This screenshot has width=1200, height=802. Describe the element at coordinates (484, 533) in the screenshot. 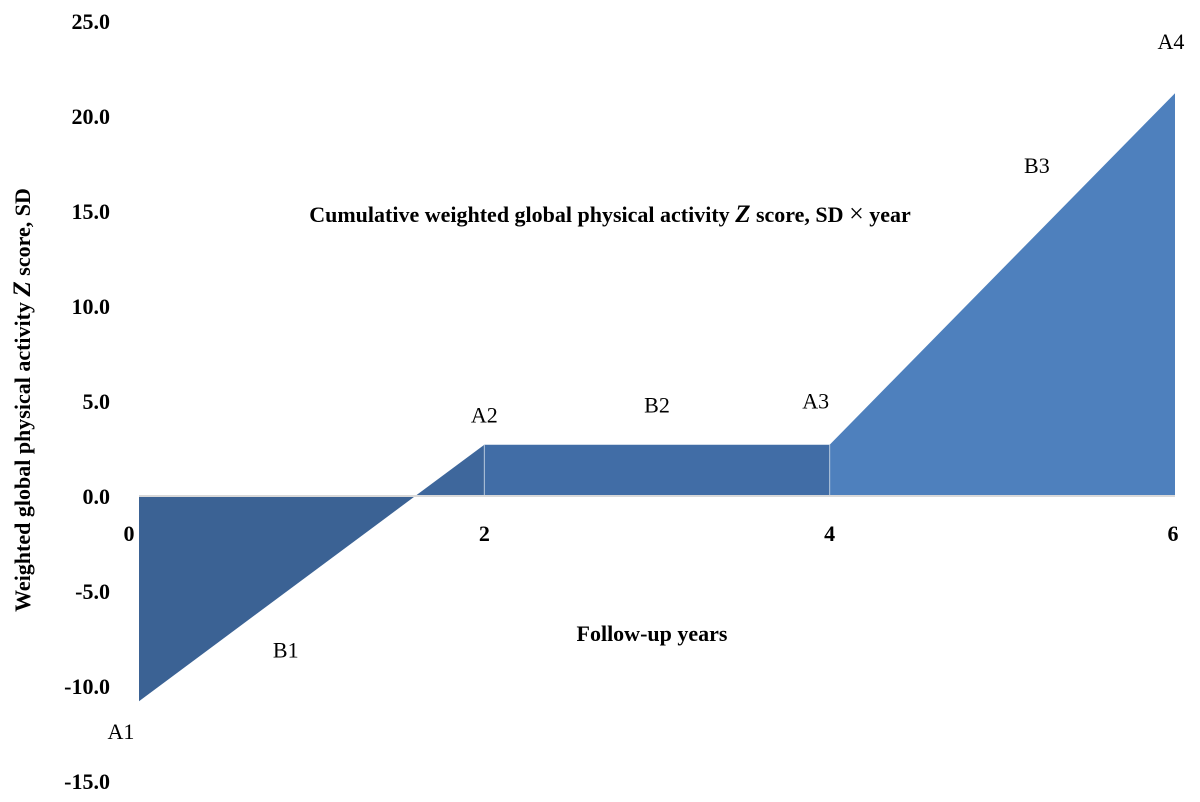

I see `x-tick-label: 2` at that location.